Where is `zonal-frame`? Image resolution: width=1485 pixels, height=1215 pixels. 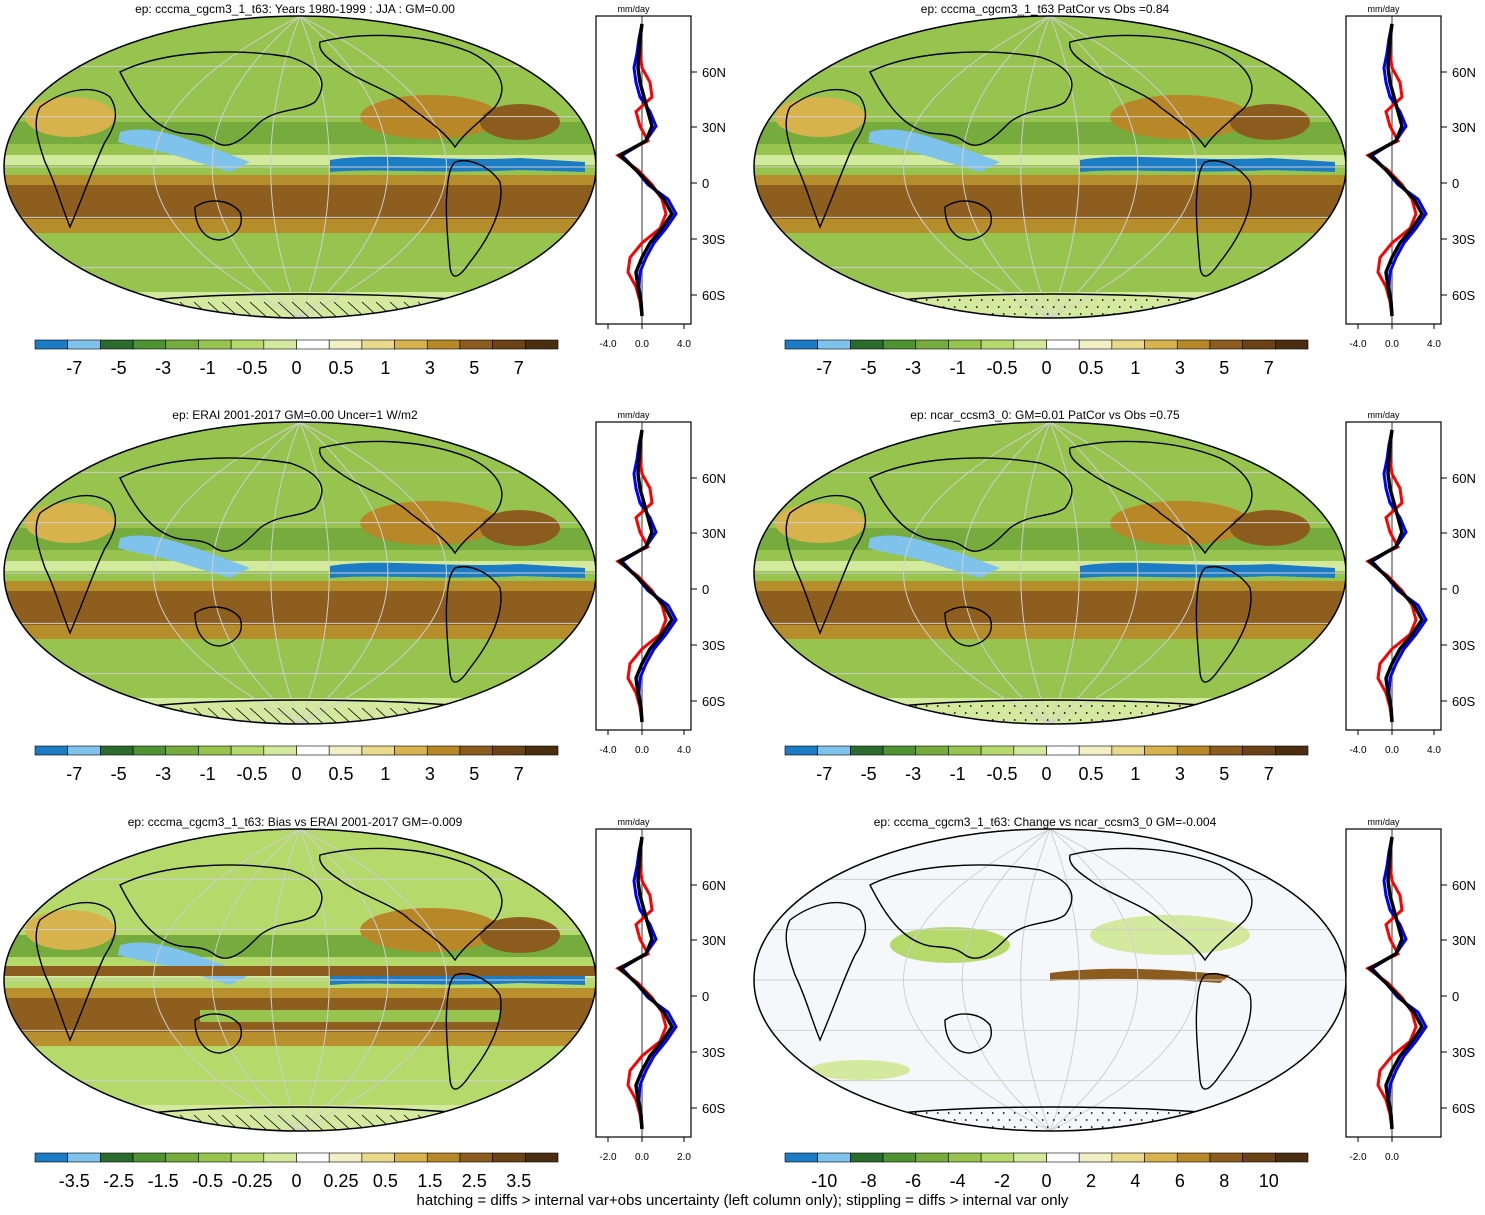 zonal-frame is located at coordinates (643, 170).